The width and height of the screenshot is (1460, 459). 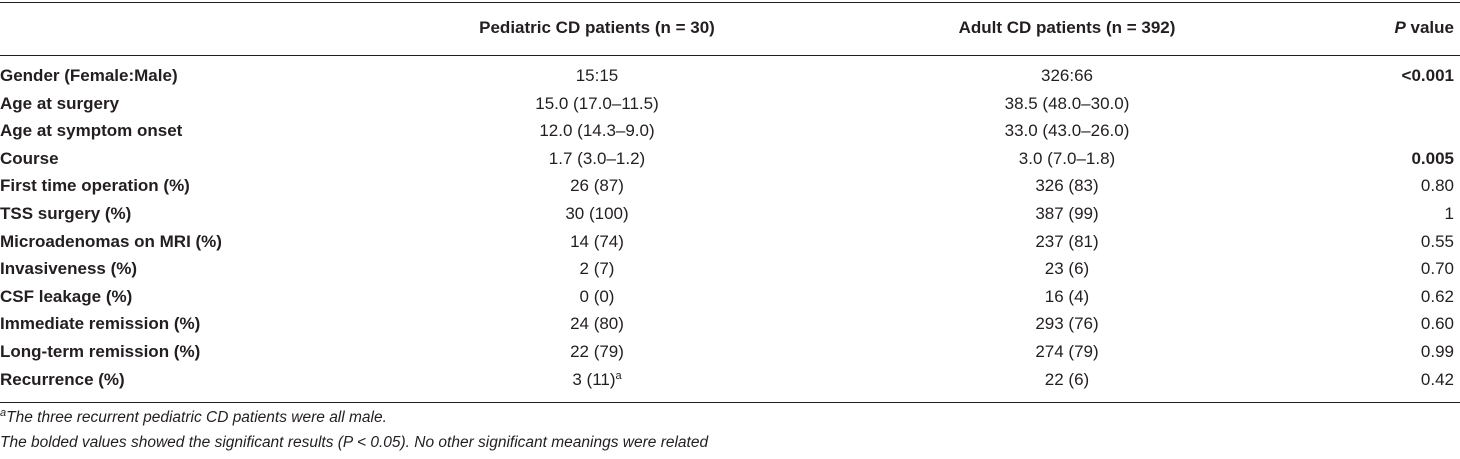 What do you see at coordinates (597, 103) in the screenshot?
I see `row-pediatric: 15.0 (17.0–11.5)` at bounding box center [597, 103].